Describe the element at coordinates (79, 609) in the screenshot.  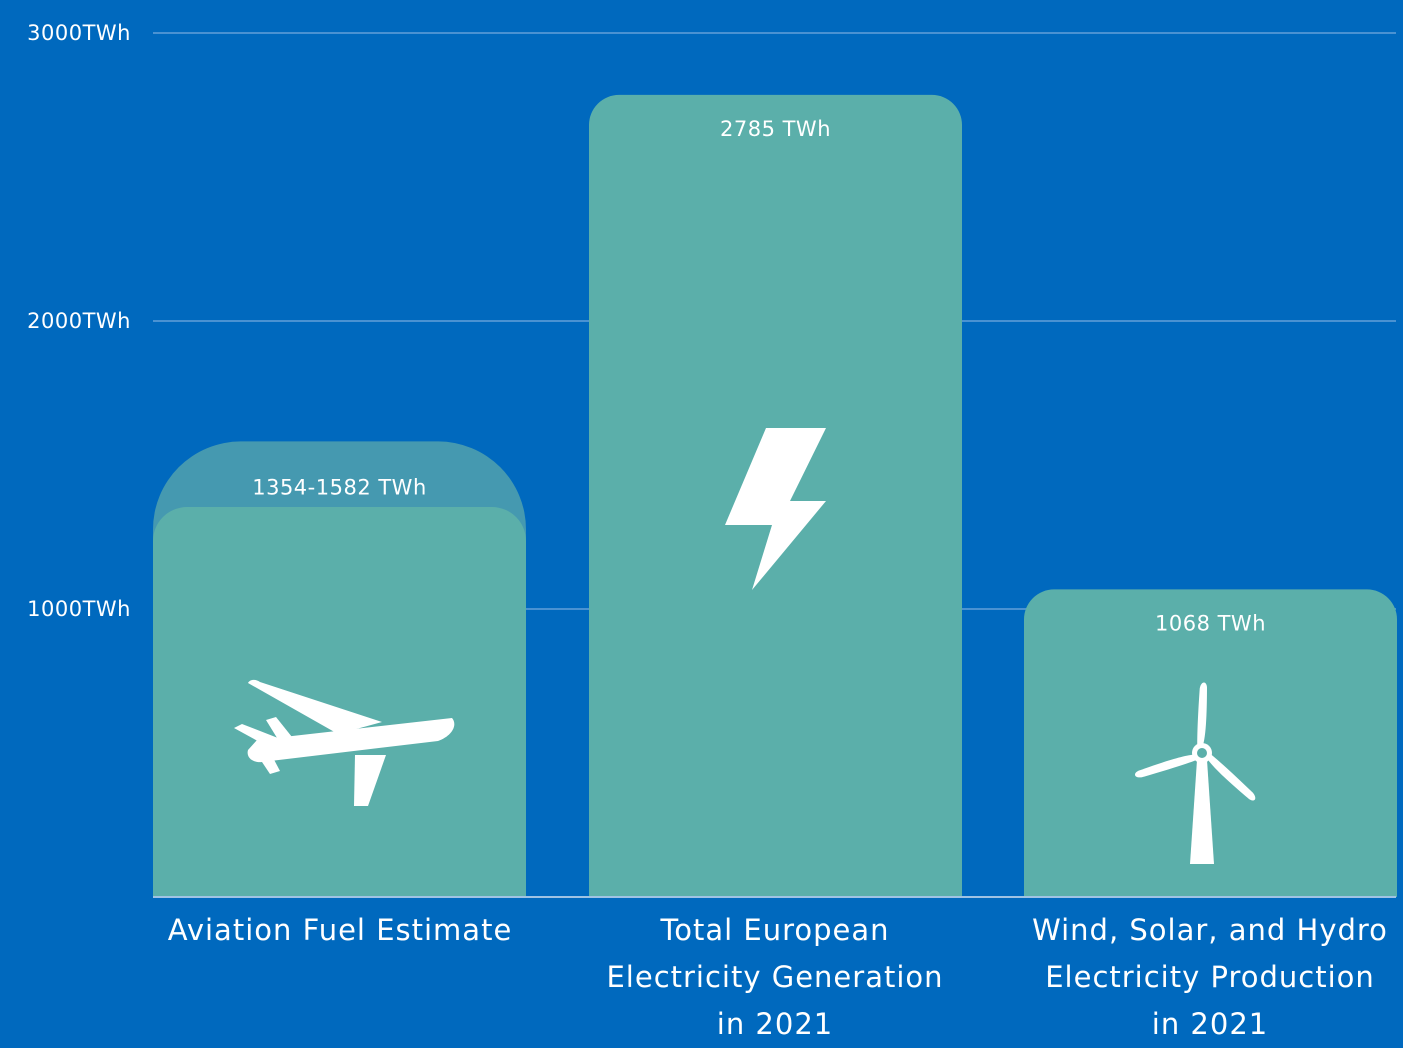
I see `y-tick-label: 1000TWh` at that location.